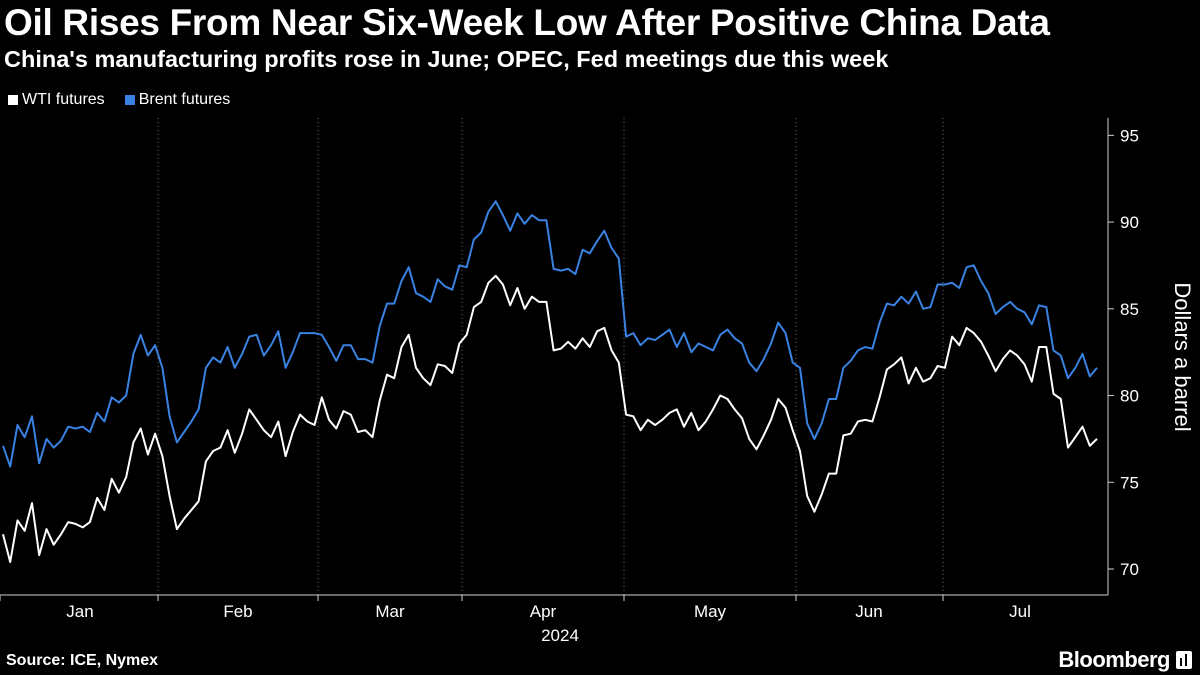 This screenshot has width=1200, height=675. I want to click on x-tick-label: Jun, so click(868, 611).